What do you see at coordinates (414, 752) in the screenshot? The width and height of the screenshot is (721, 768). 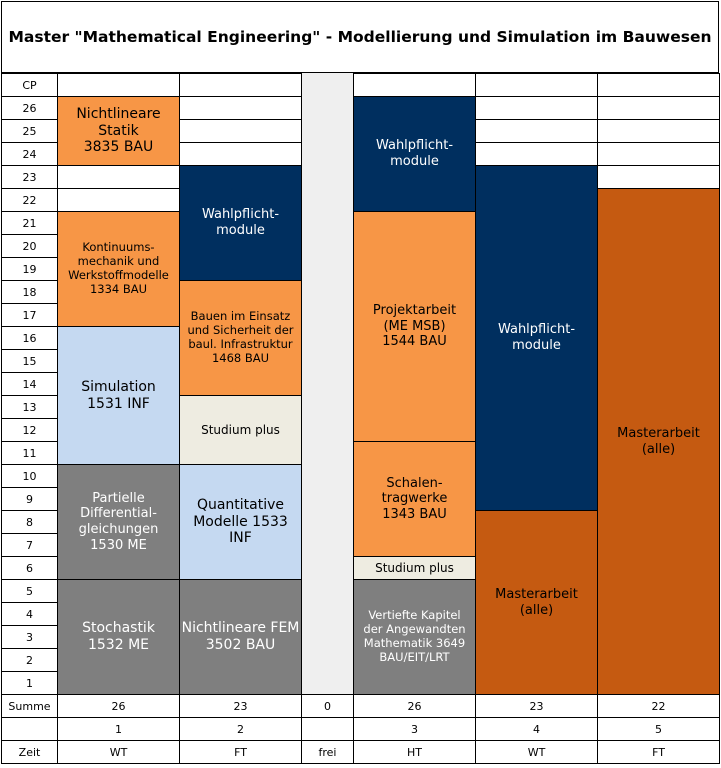 I see `term-value: HT` at bounding box center [414, 752].